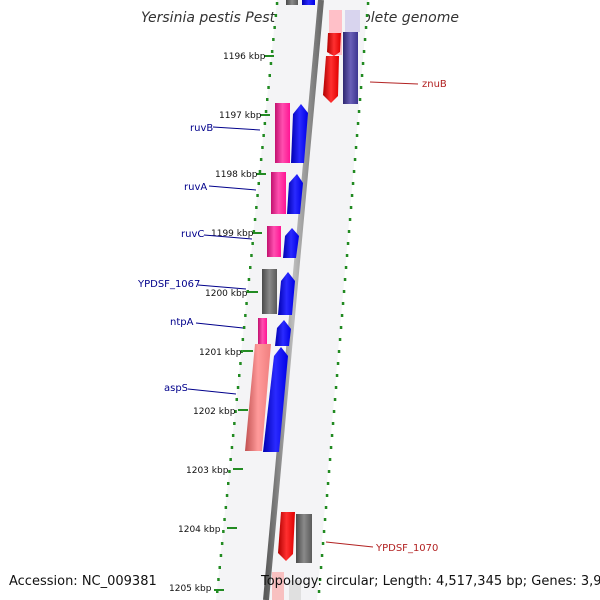 The width and height of the screenshot is (600, 600). What do you see at coordinates (274, 241) in the screenshot?
I see `gene-ruvC-bar` at bounding box center [274, 241].